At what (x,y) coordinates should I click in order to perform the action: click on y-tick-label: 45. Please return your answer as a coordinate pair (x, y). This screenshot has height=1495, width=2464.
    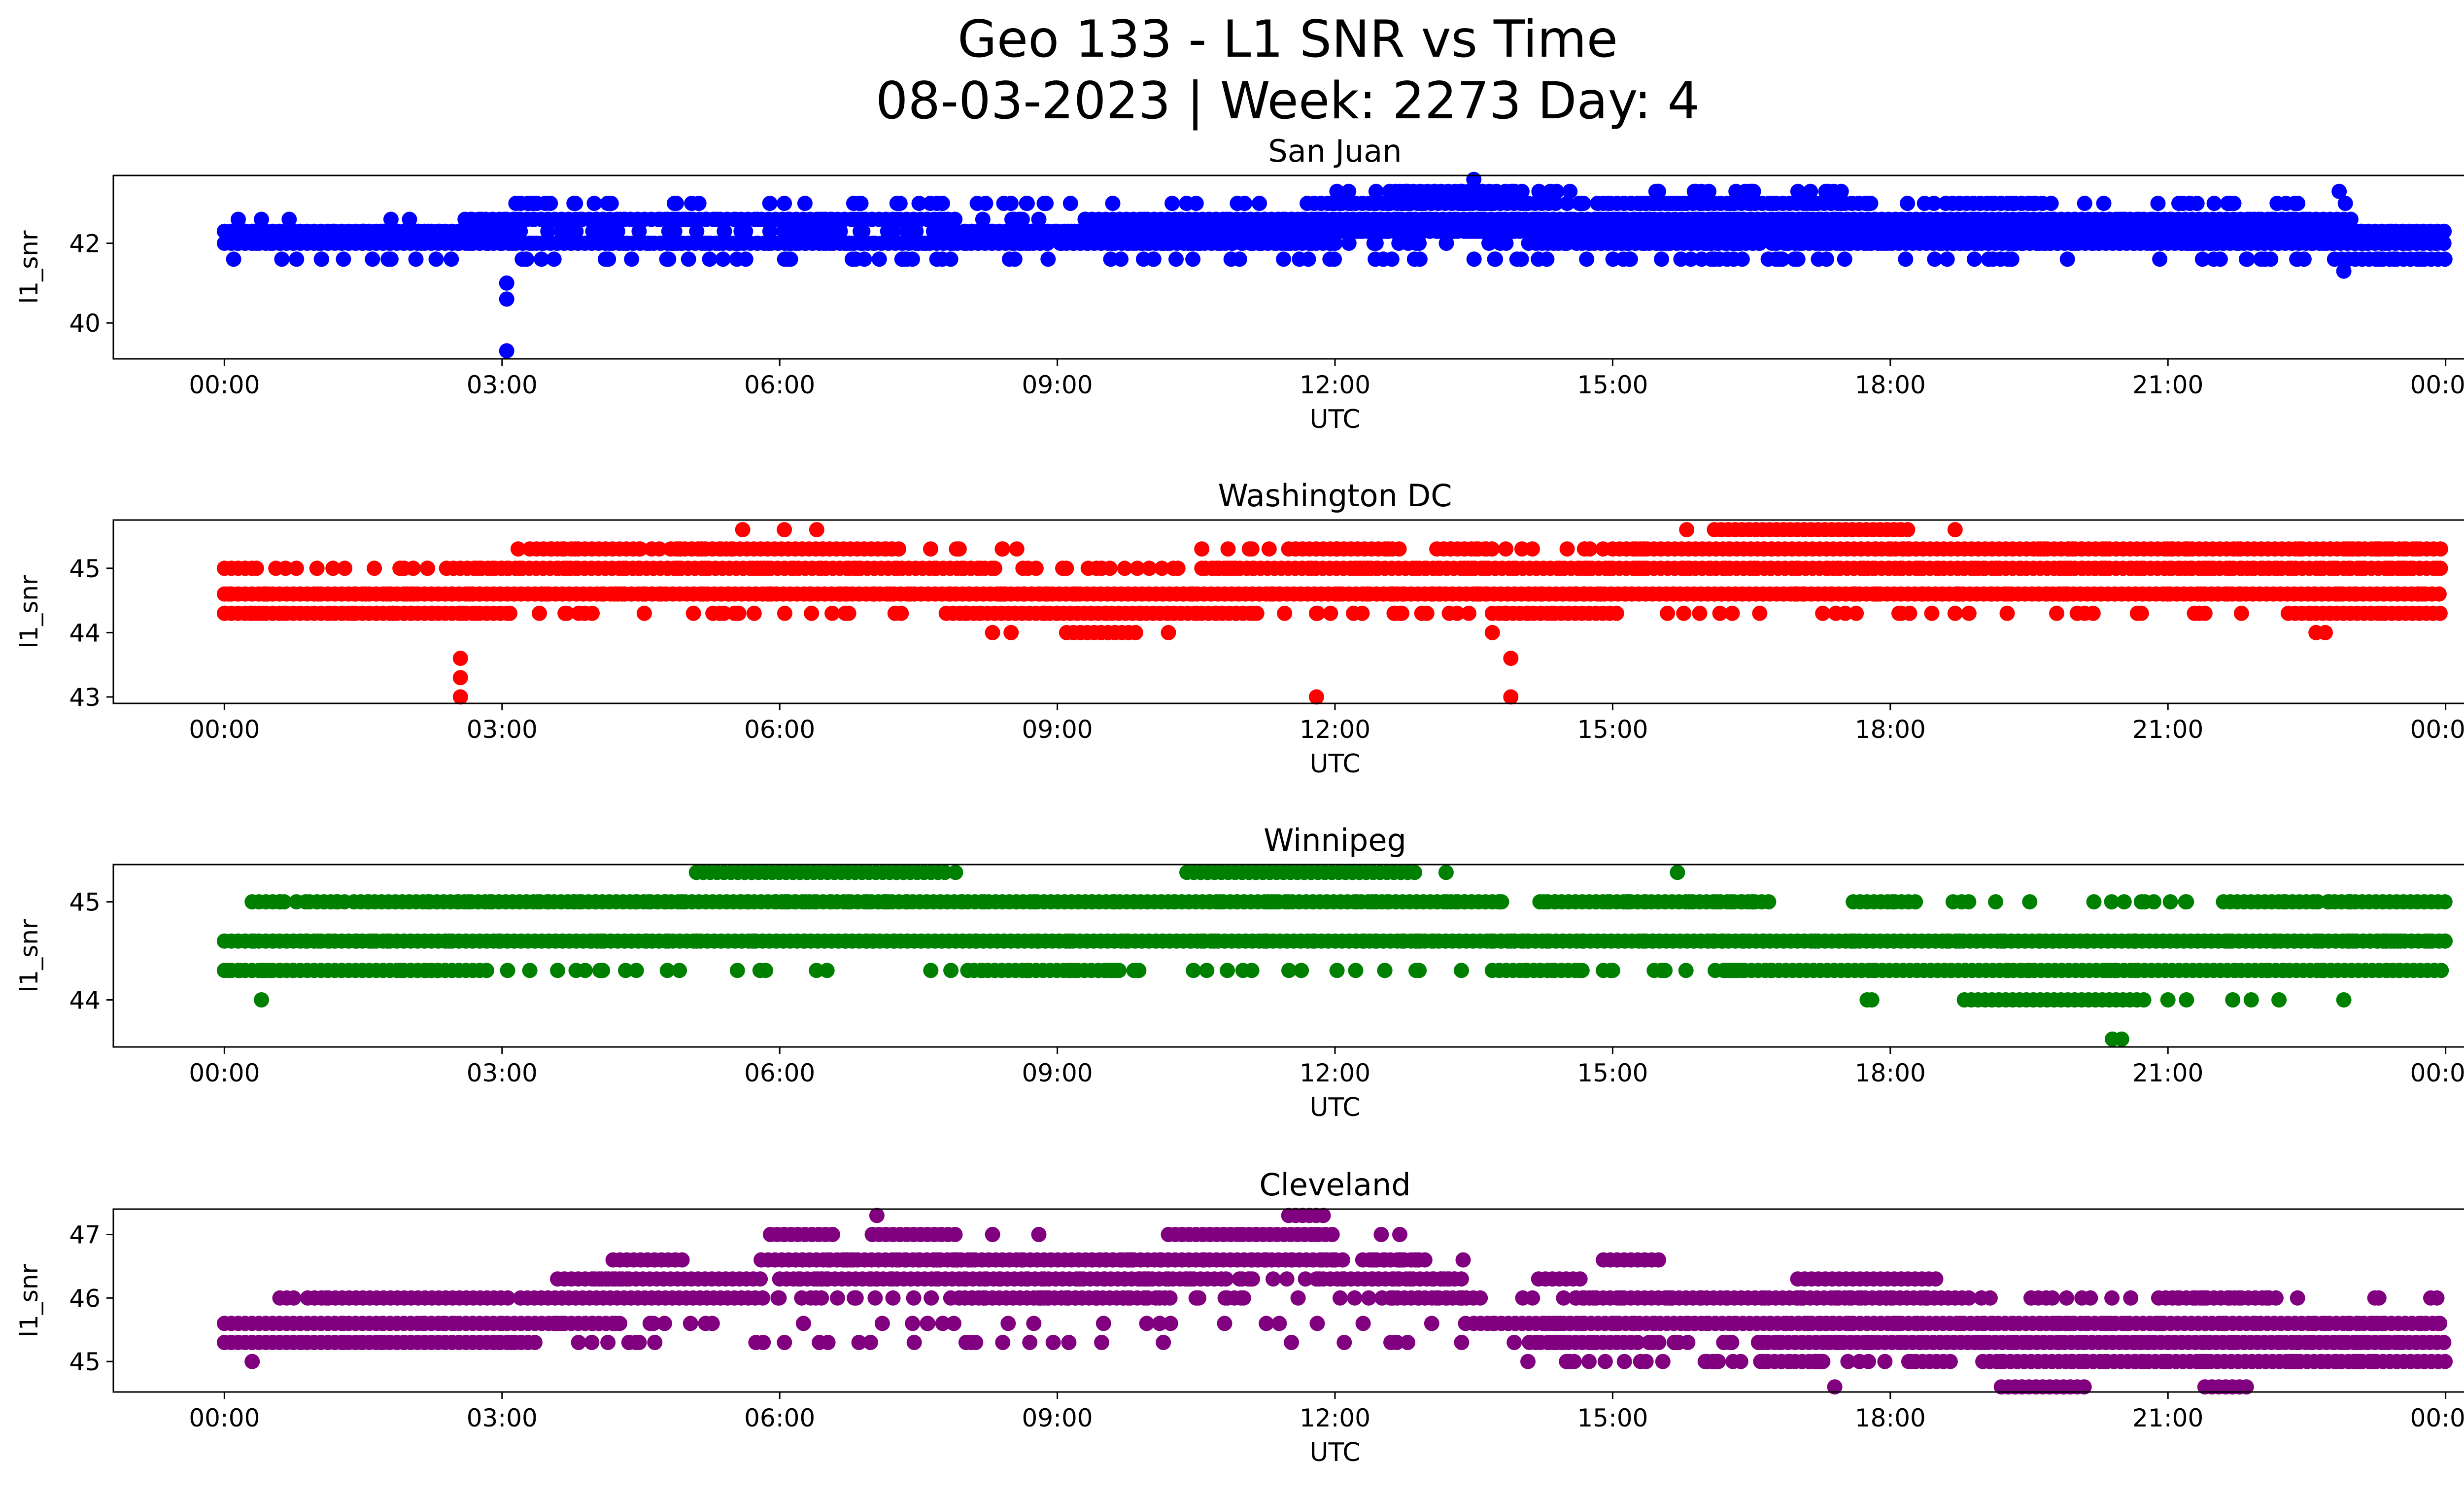
    Looking at the image, I should click on (85, 569).